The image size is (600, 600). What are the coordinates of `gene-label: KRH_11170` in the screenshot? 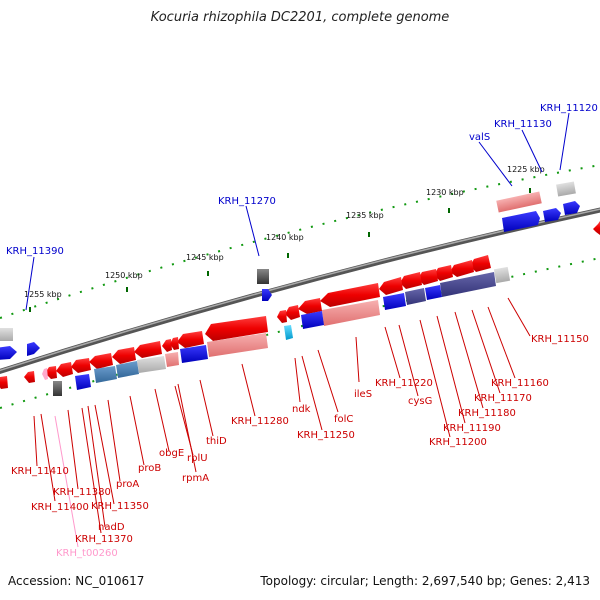 It's located at (503, 398).